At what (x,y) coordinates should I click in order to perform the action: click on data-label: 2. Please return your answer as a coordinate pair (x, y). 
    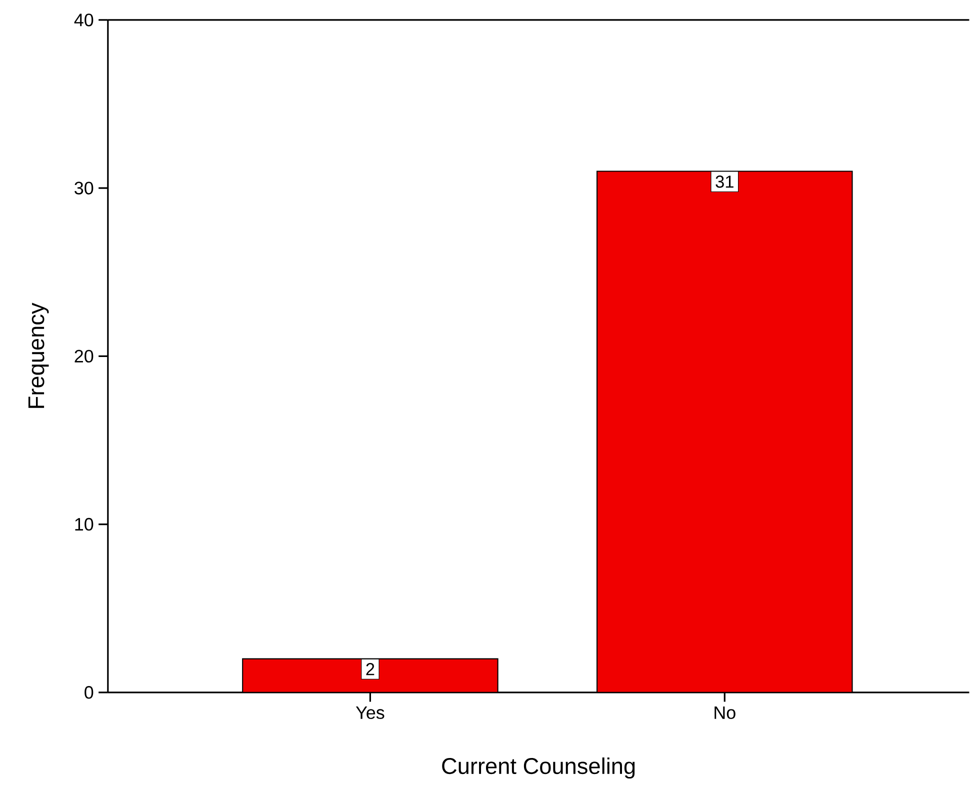
    Looking at the image, I should click on (370, 668).